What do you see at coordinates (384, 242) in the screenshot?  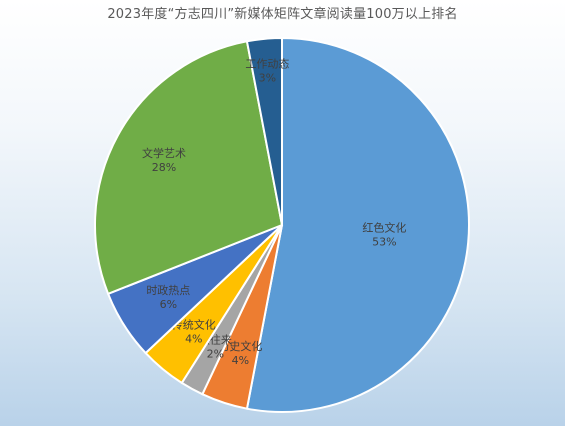 I see `slice-percent-label: 53%` at bounding box center [384, 242].